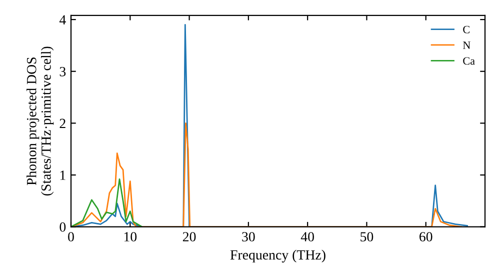  I want to click on y-tick-label: 2, so click(63, 123).